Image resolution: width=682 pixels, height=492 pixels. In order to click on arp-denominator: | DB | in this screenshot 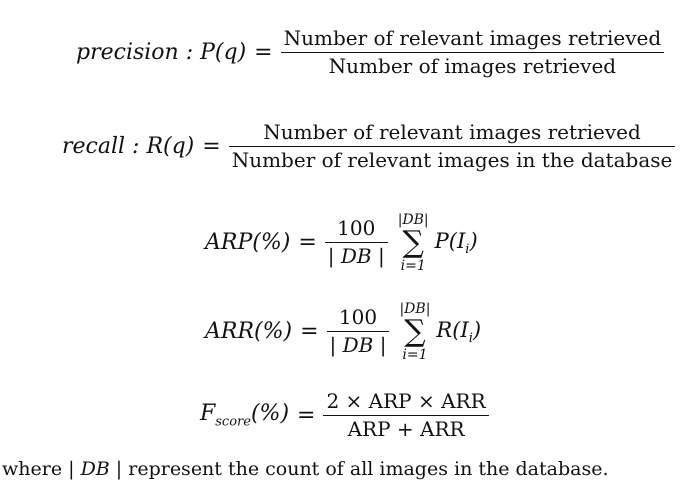, I will do `click(356, 256)`.